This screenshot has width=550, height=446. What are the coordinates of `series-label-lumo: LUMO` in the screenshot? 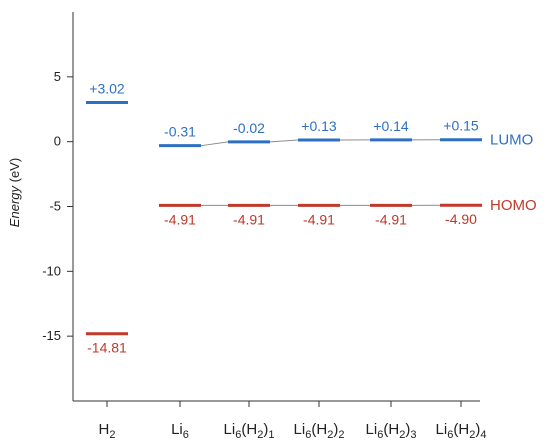 It's located at (511, 140).